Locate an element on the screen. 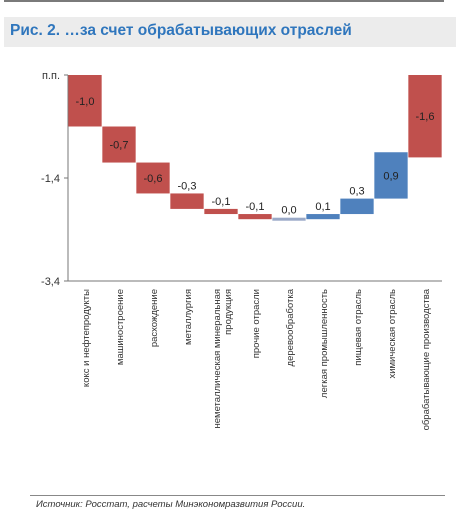 The height and width of the screenshot is (515, 468). category-label: машиностроение is located at coordinates (120, 327).